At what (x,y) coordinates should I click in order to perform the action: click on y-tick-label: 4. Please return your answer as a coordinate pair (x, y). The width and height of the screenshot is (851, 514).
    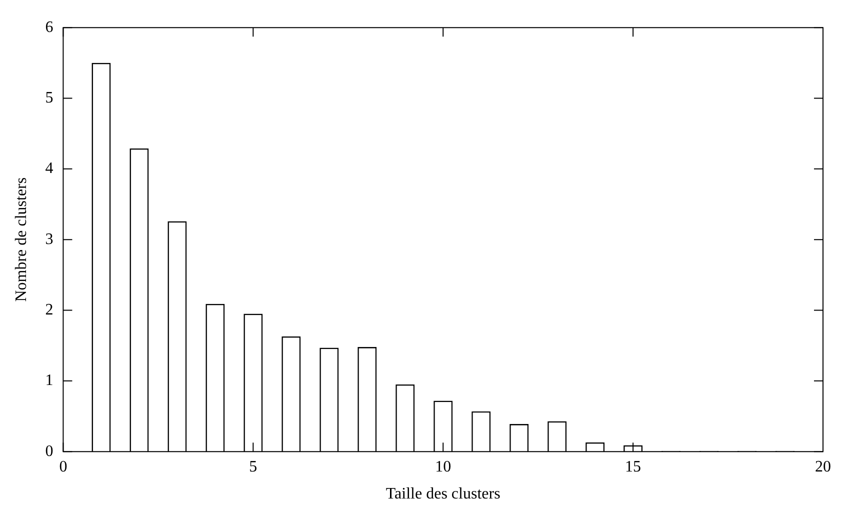
    Looking at the image, I should click on (49, 169).